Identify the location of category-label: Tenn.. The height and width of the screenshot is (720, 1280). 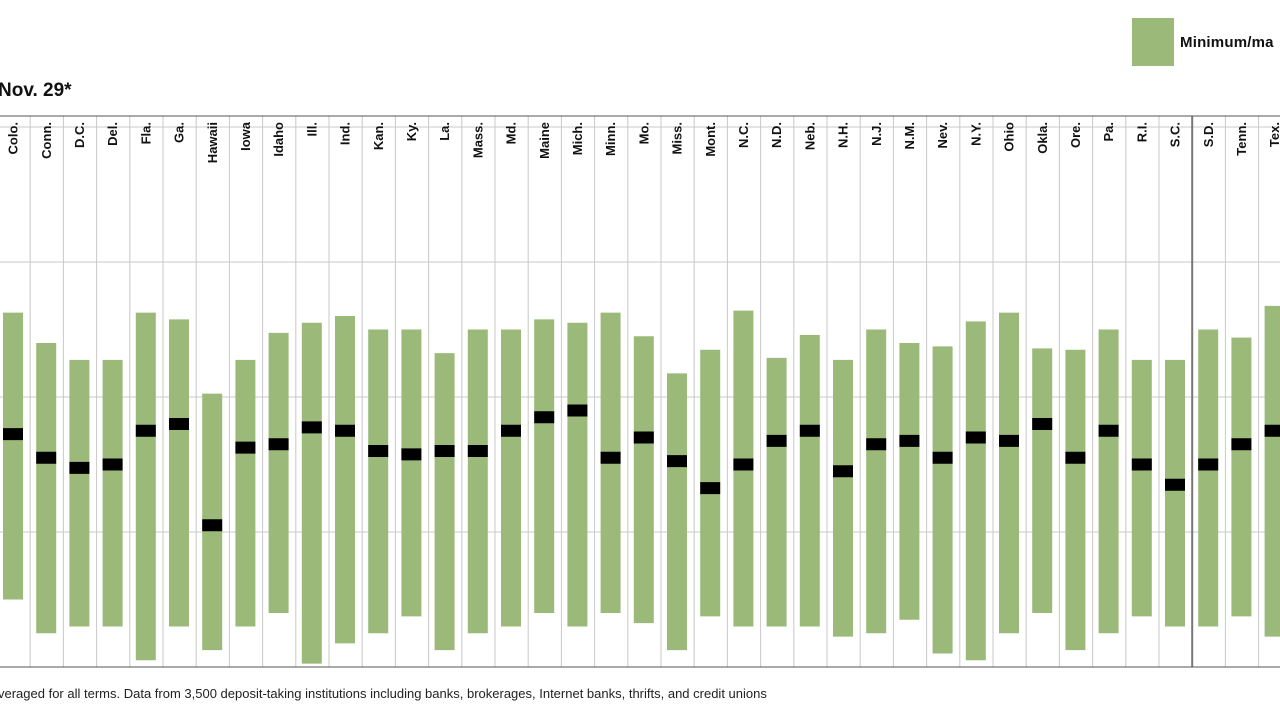
(1241, 139).